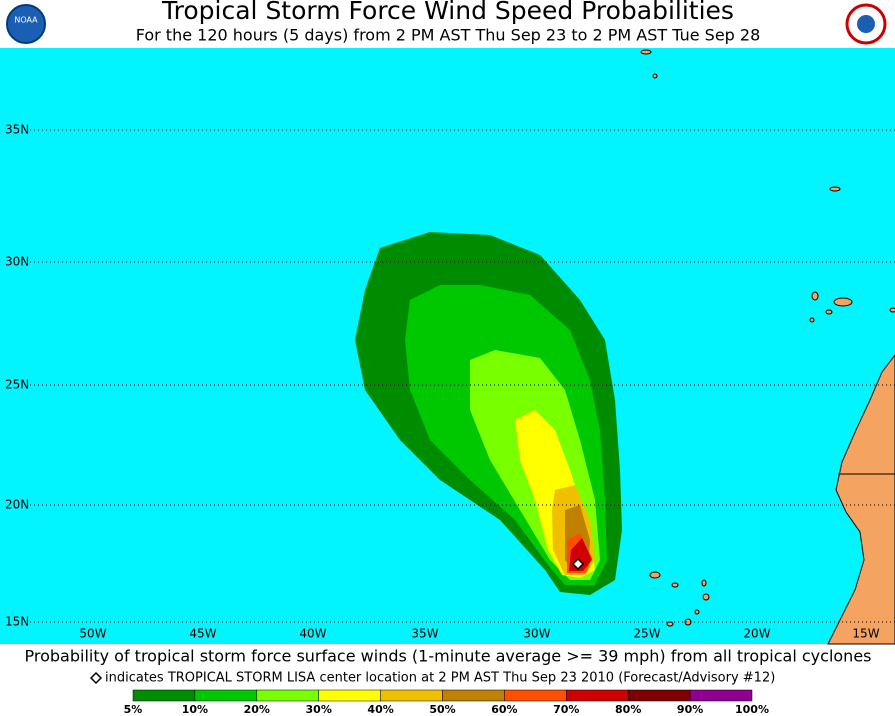  I want to click on legend: 5% 10% 20% 30% 40% 50% 60% 70% 80% 90% 100%, so click(446, 702).